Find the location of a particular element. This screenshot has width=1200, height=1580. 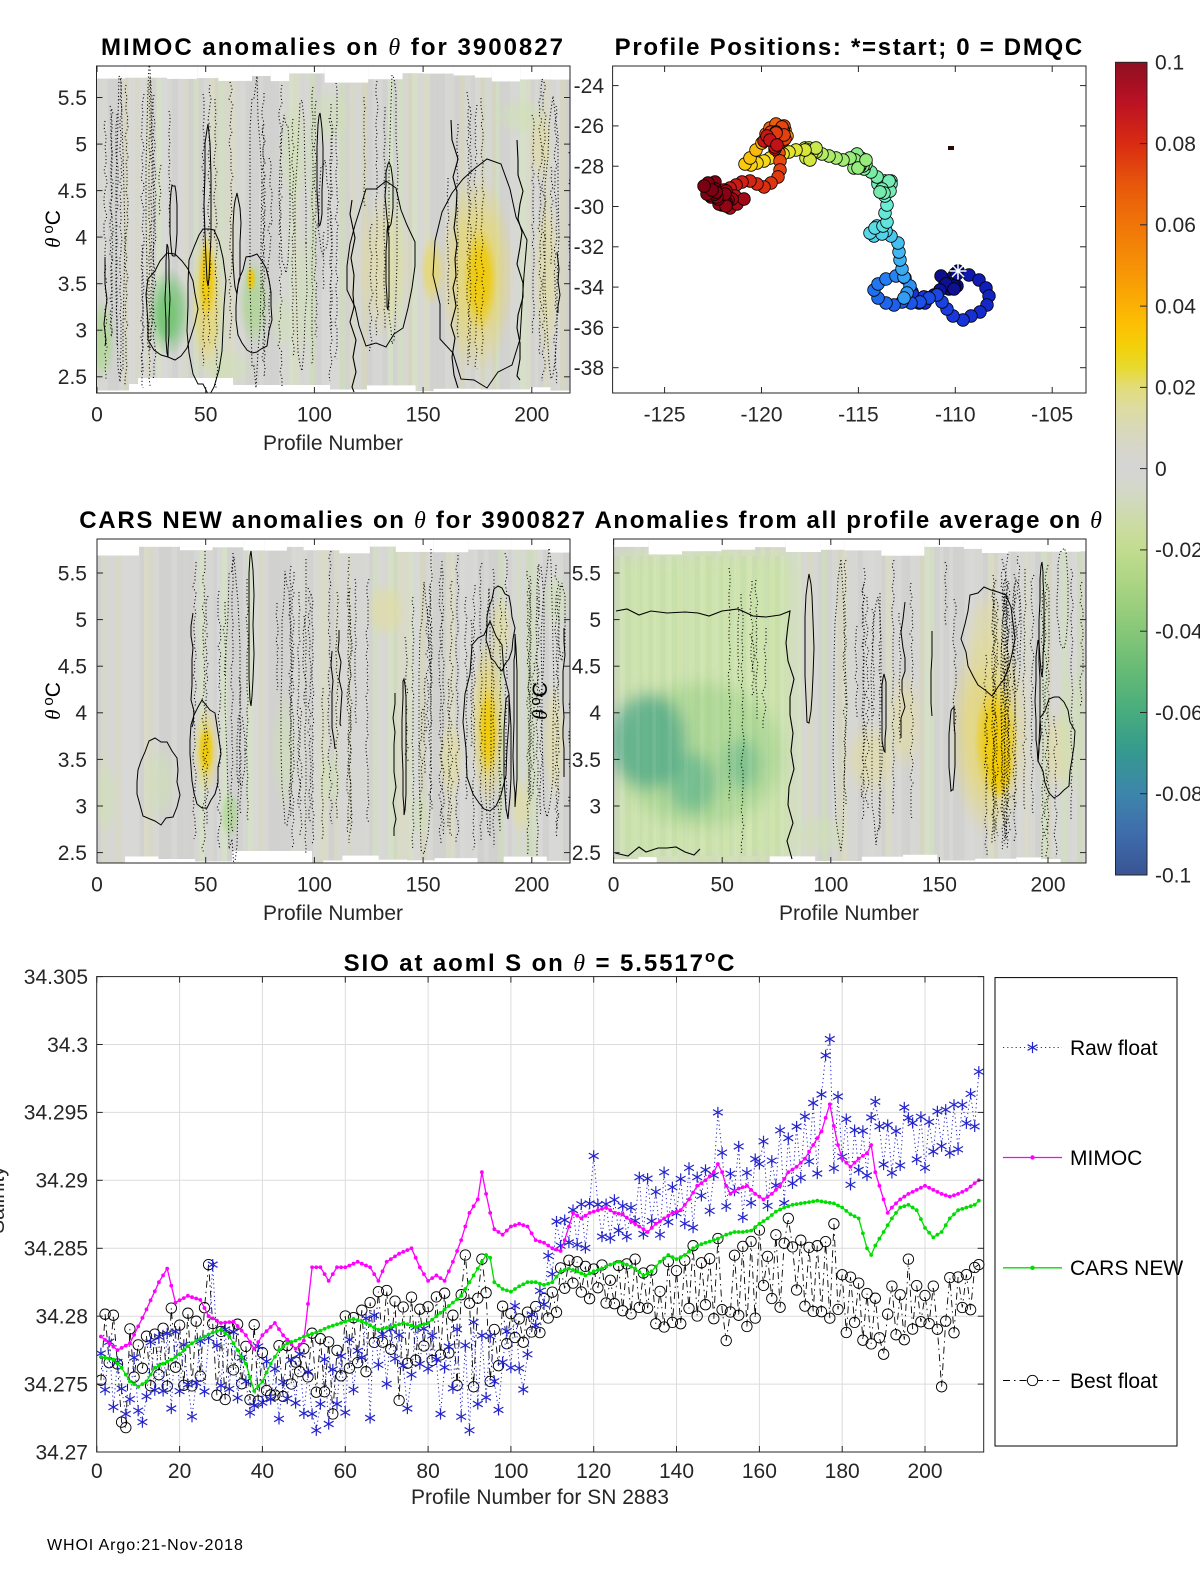

svg-text: SIO at aoml S on θ = 5.5517oC is located at coordinates (540, 962).